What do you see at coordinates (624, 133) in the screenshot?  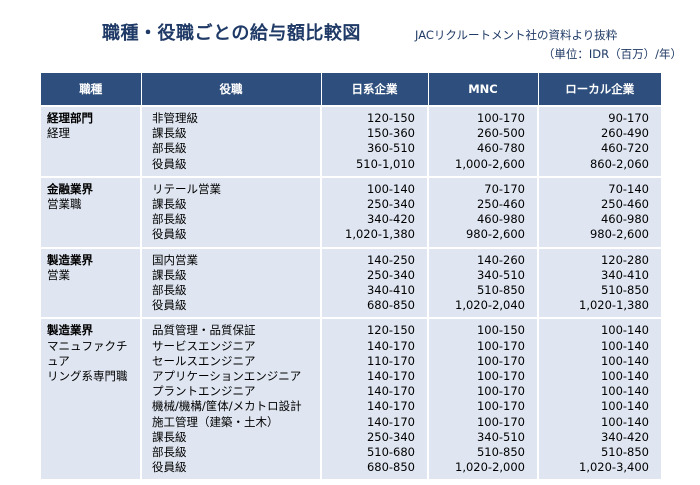 I see `local-company-salary-value: 260-490` at bounding box center [624, 133].